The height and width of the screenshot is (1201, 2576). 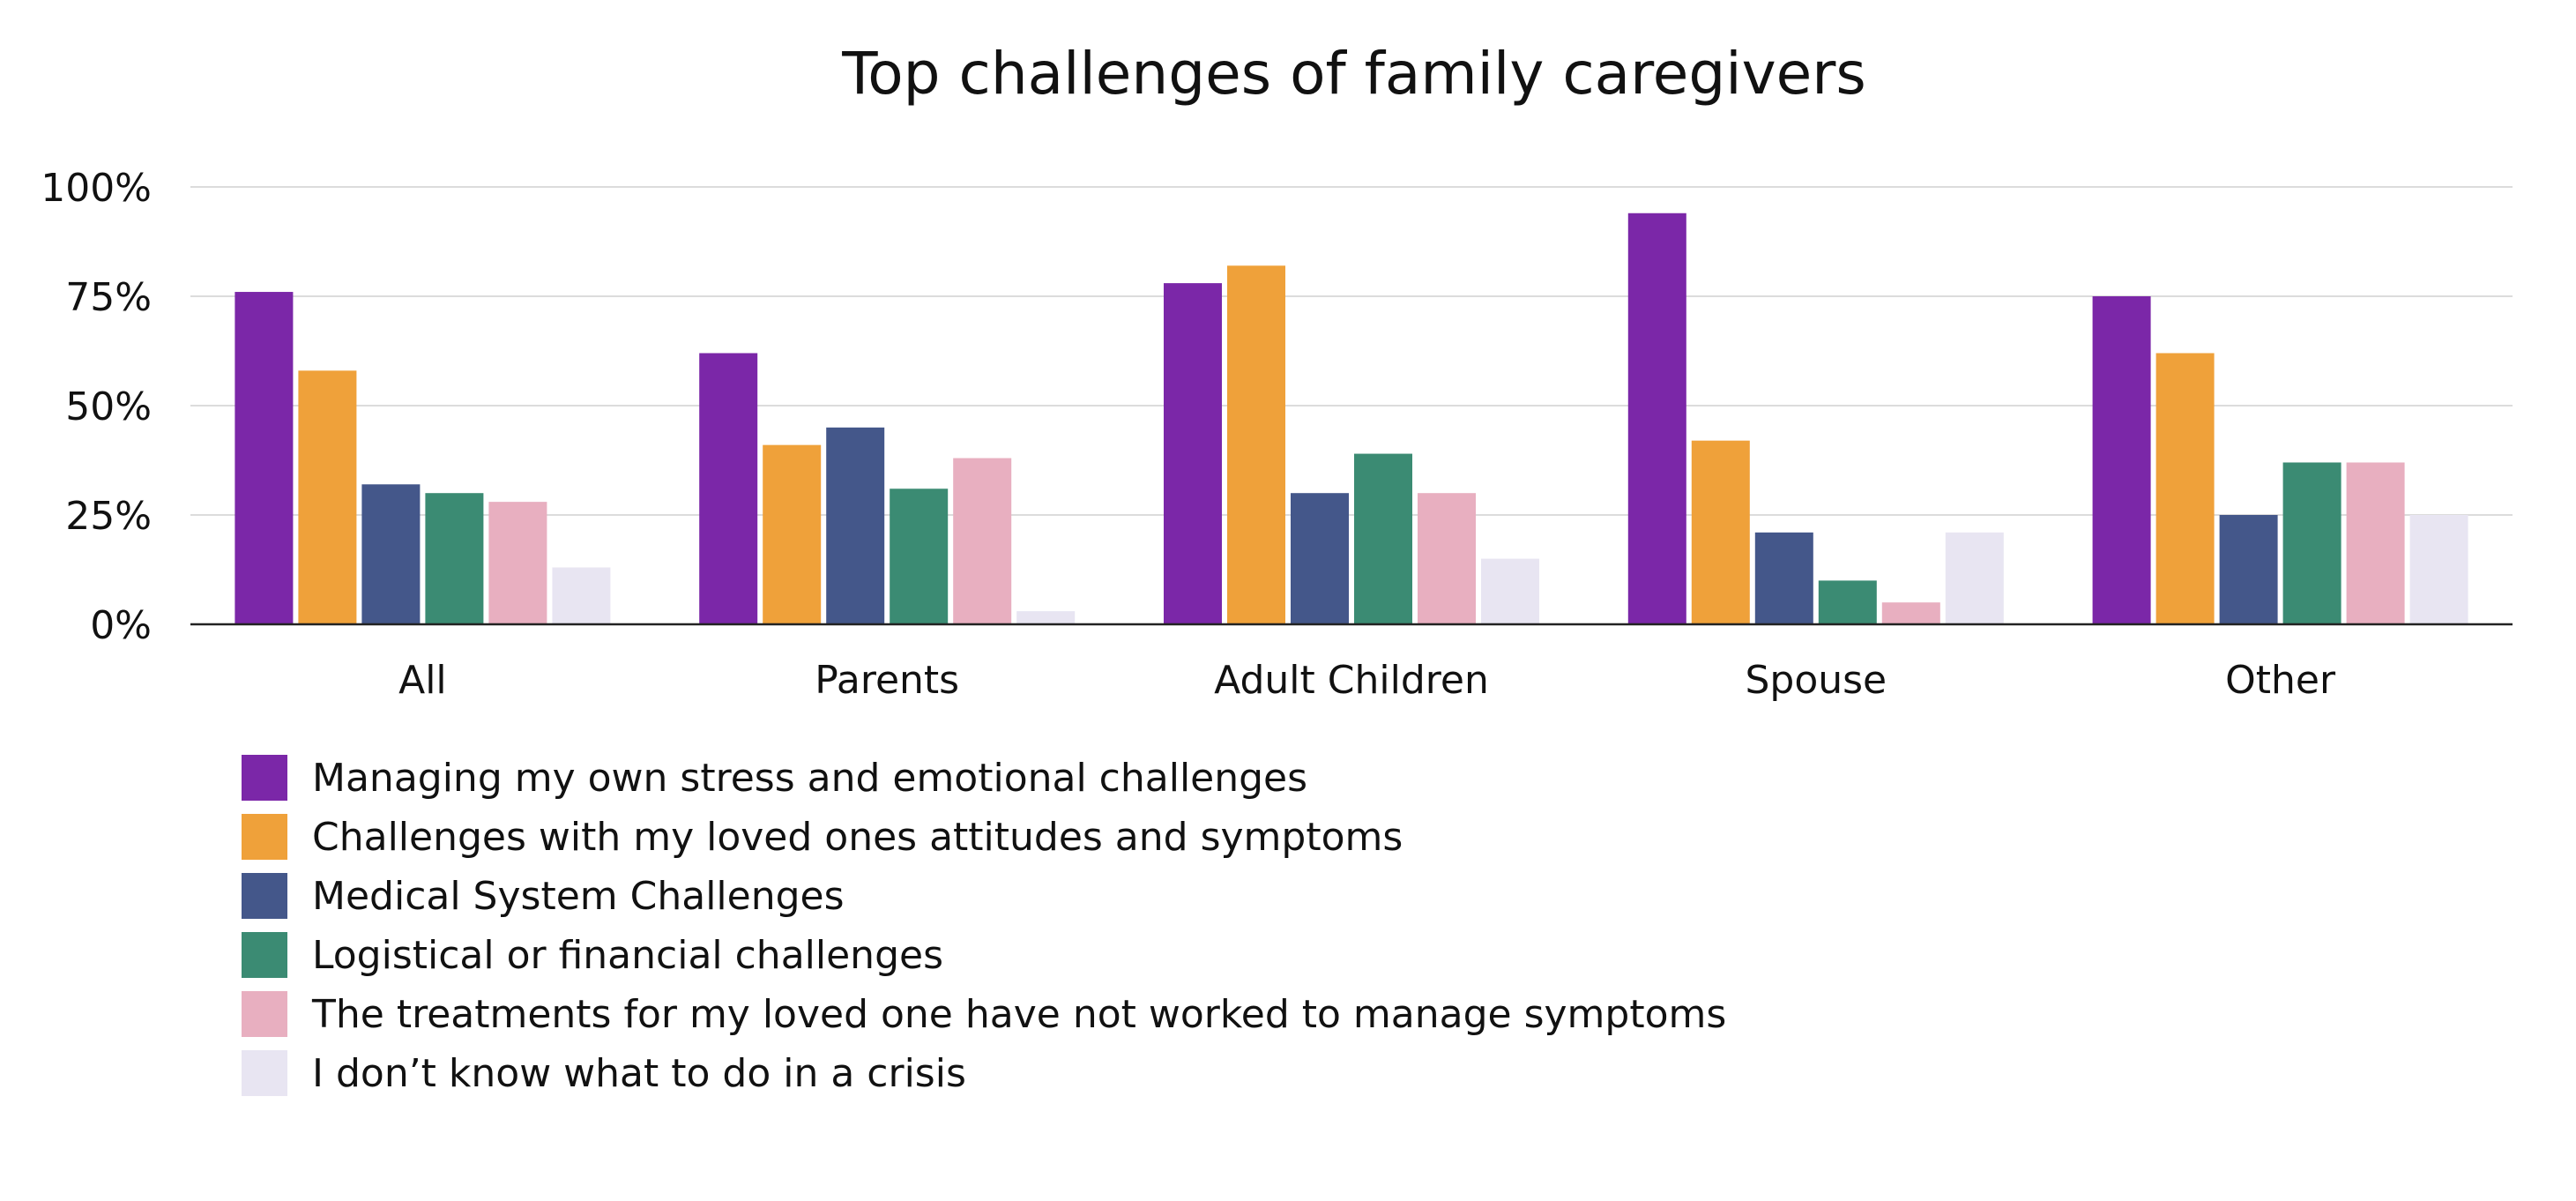 I want to click on x-category-label: Adult Children, so click(x=1351, y=680).